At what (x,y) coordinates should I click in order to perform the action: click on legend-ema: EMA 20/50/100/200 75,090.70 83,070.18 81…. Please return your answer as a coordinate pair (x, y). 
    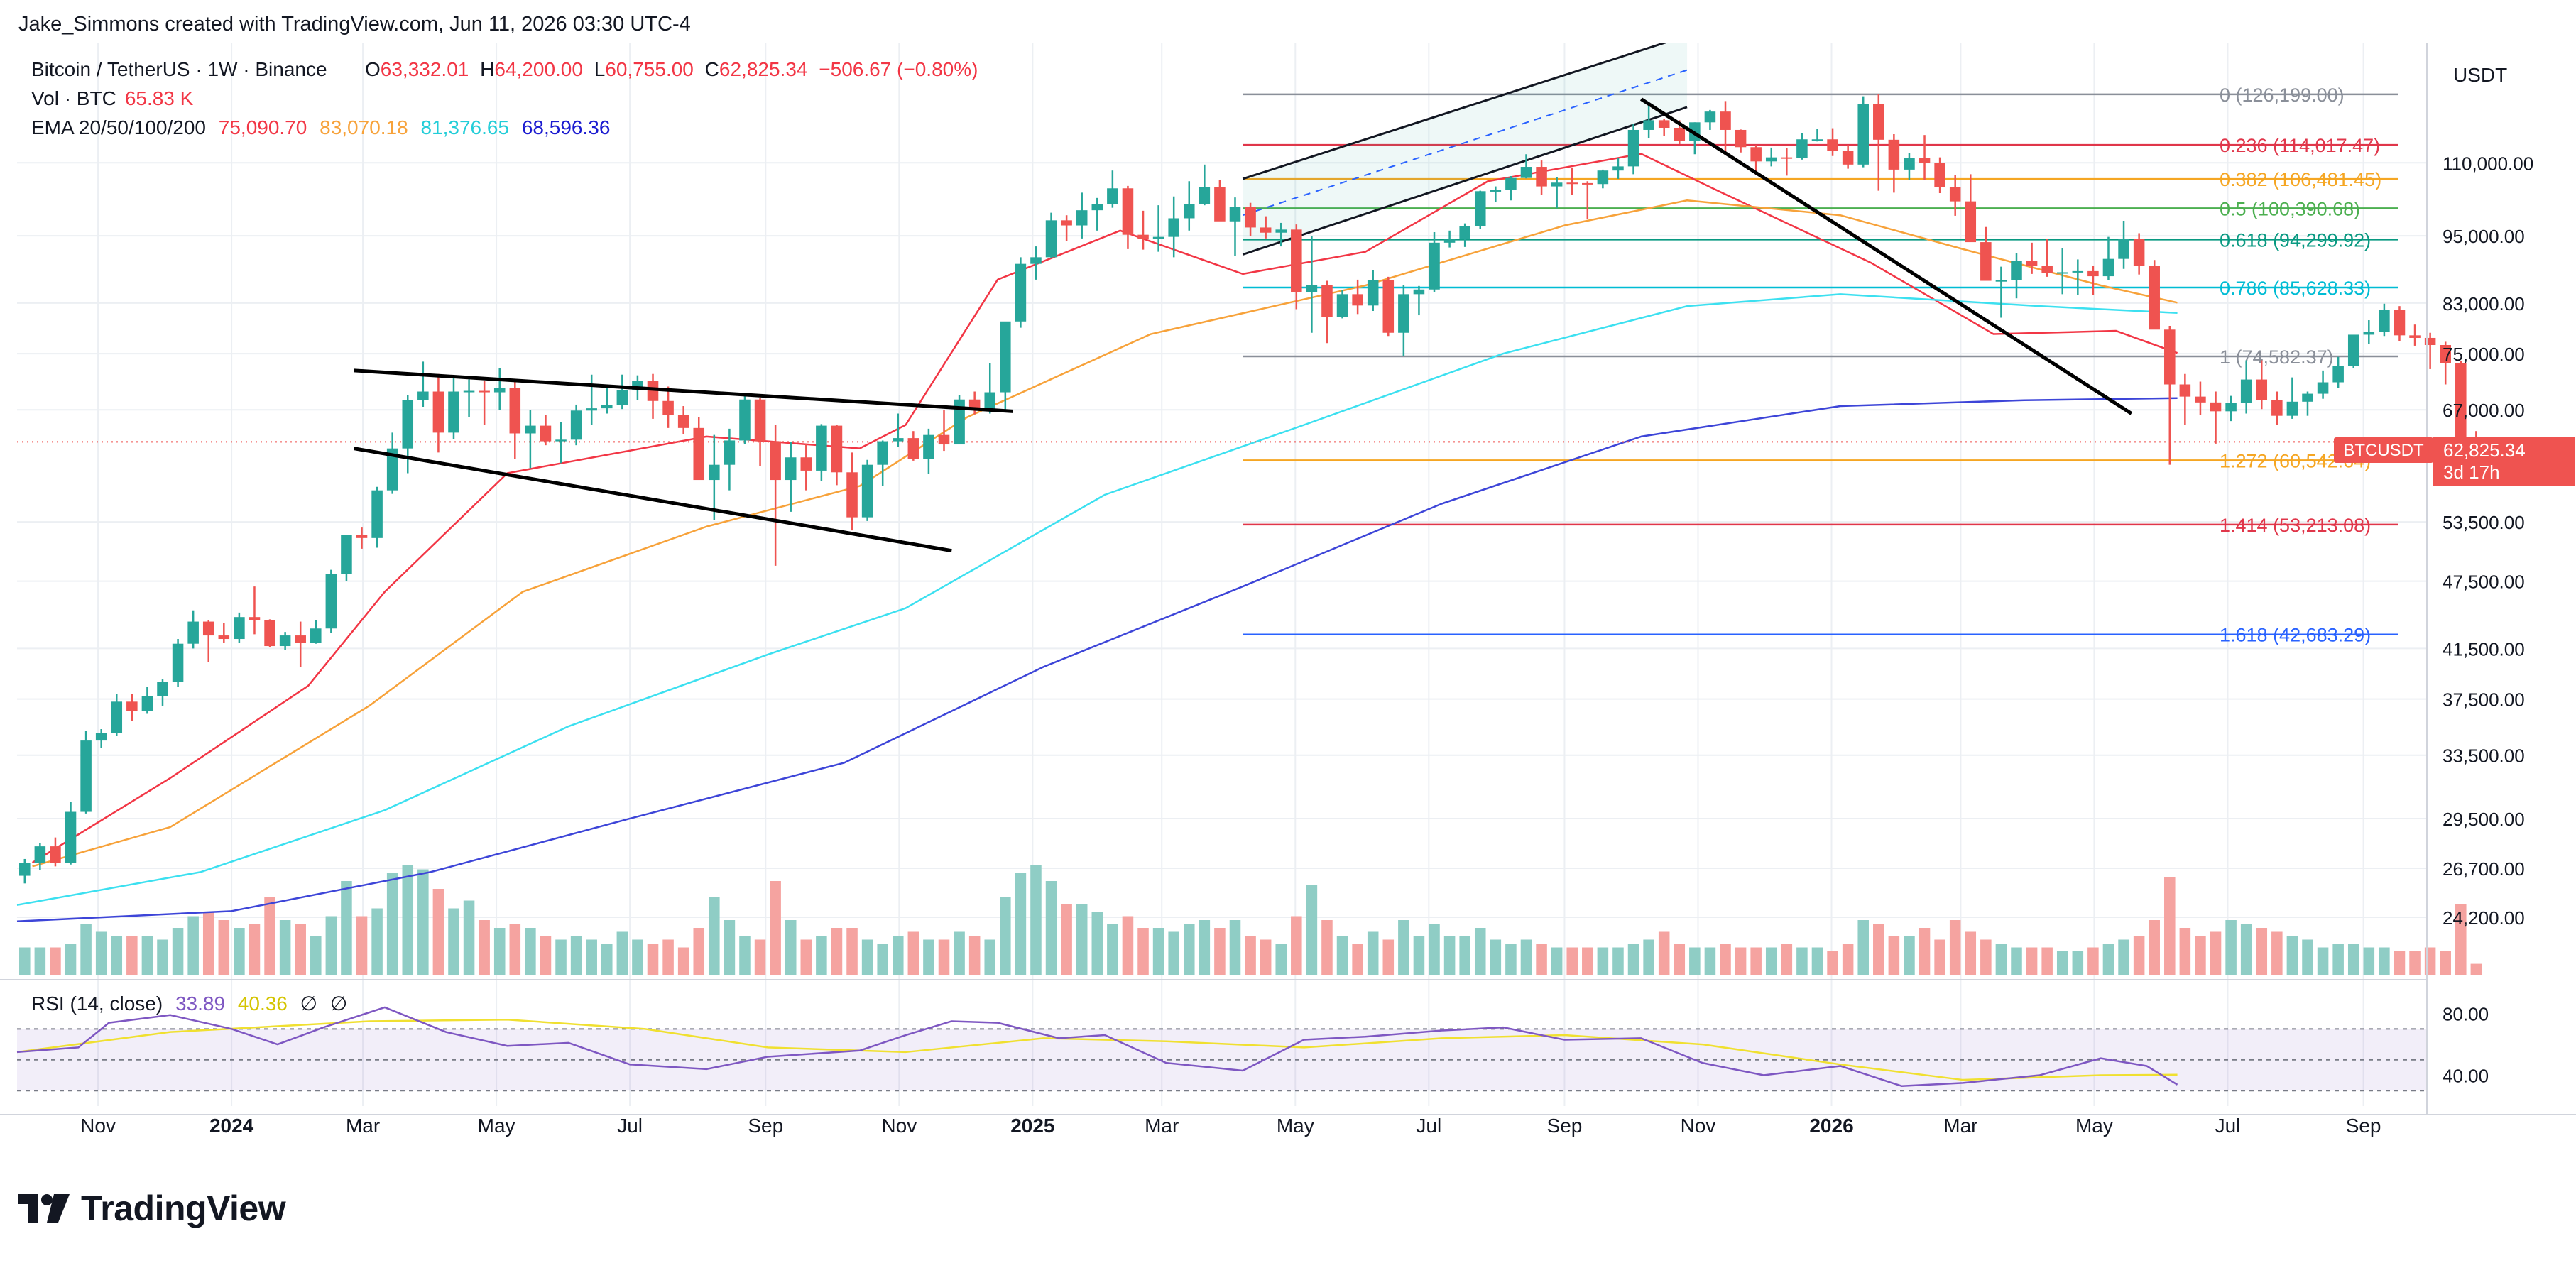
    Looking at the image, I should click on (320, 127).